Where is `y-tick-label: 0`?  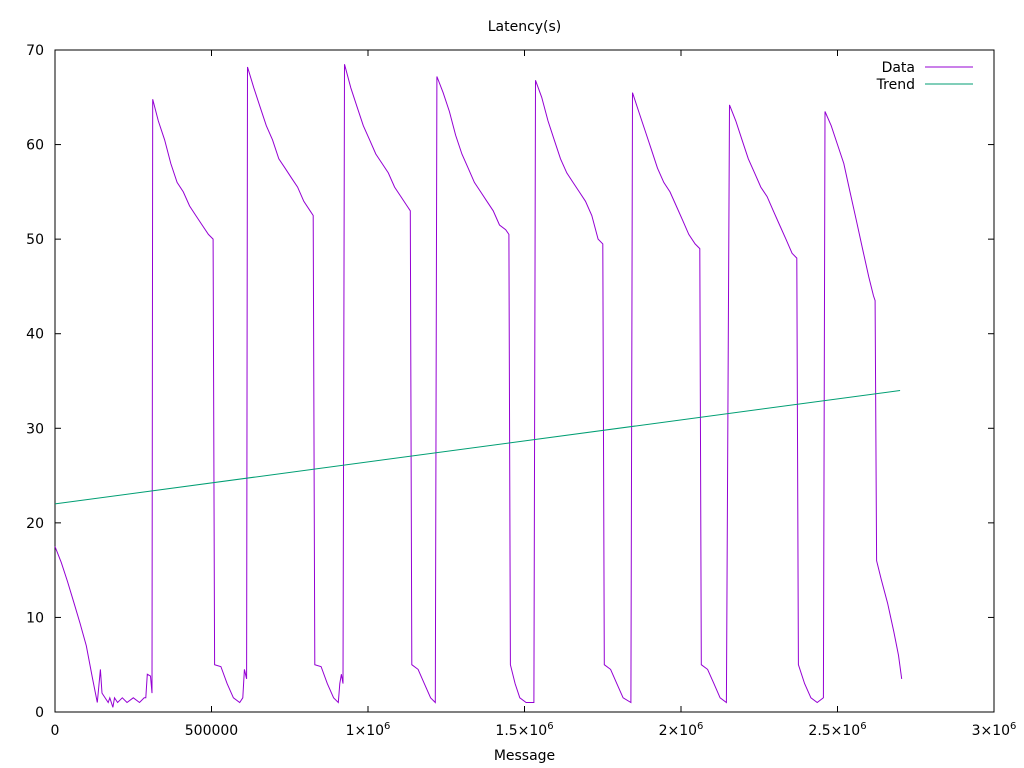
y-tick-label: 0 is located at coordinates (39, 713).